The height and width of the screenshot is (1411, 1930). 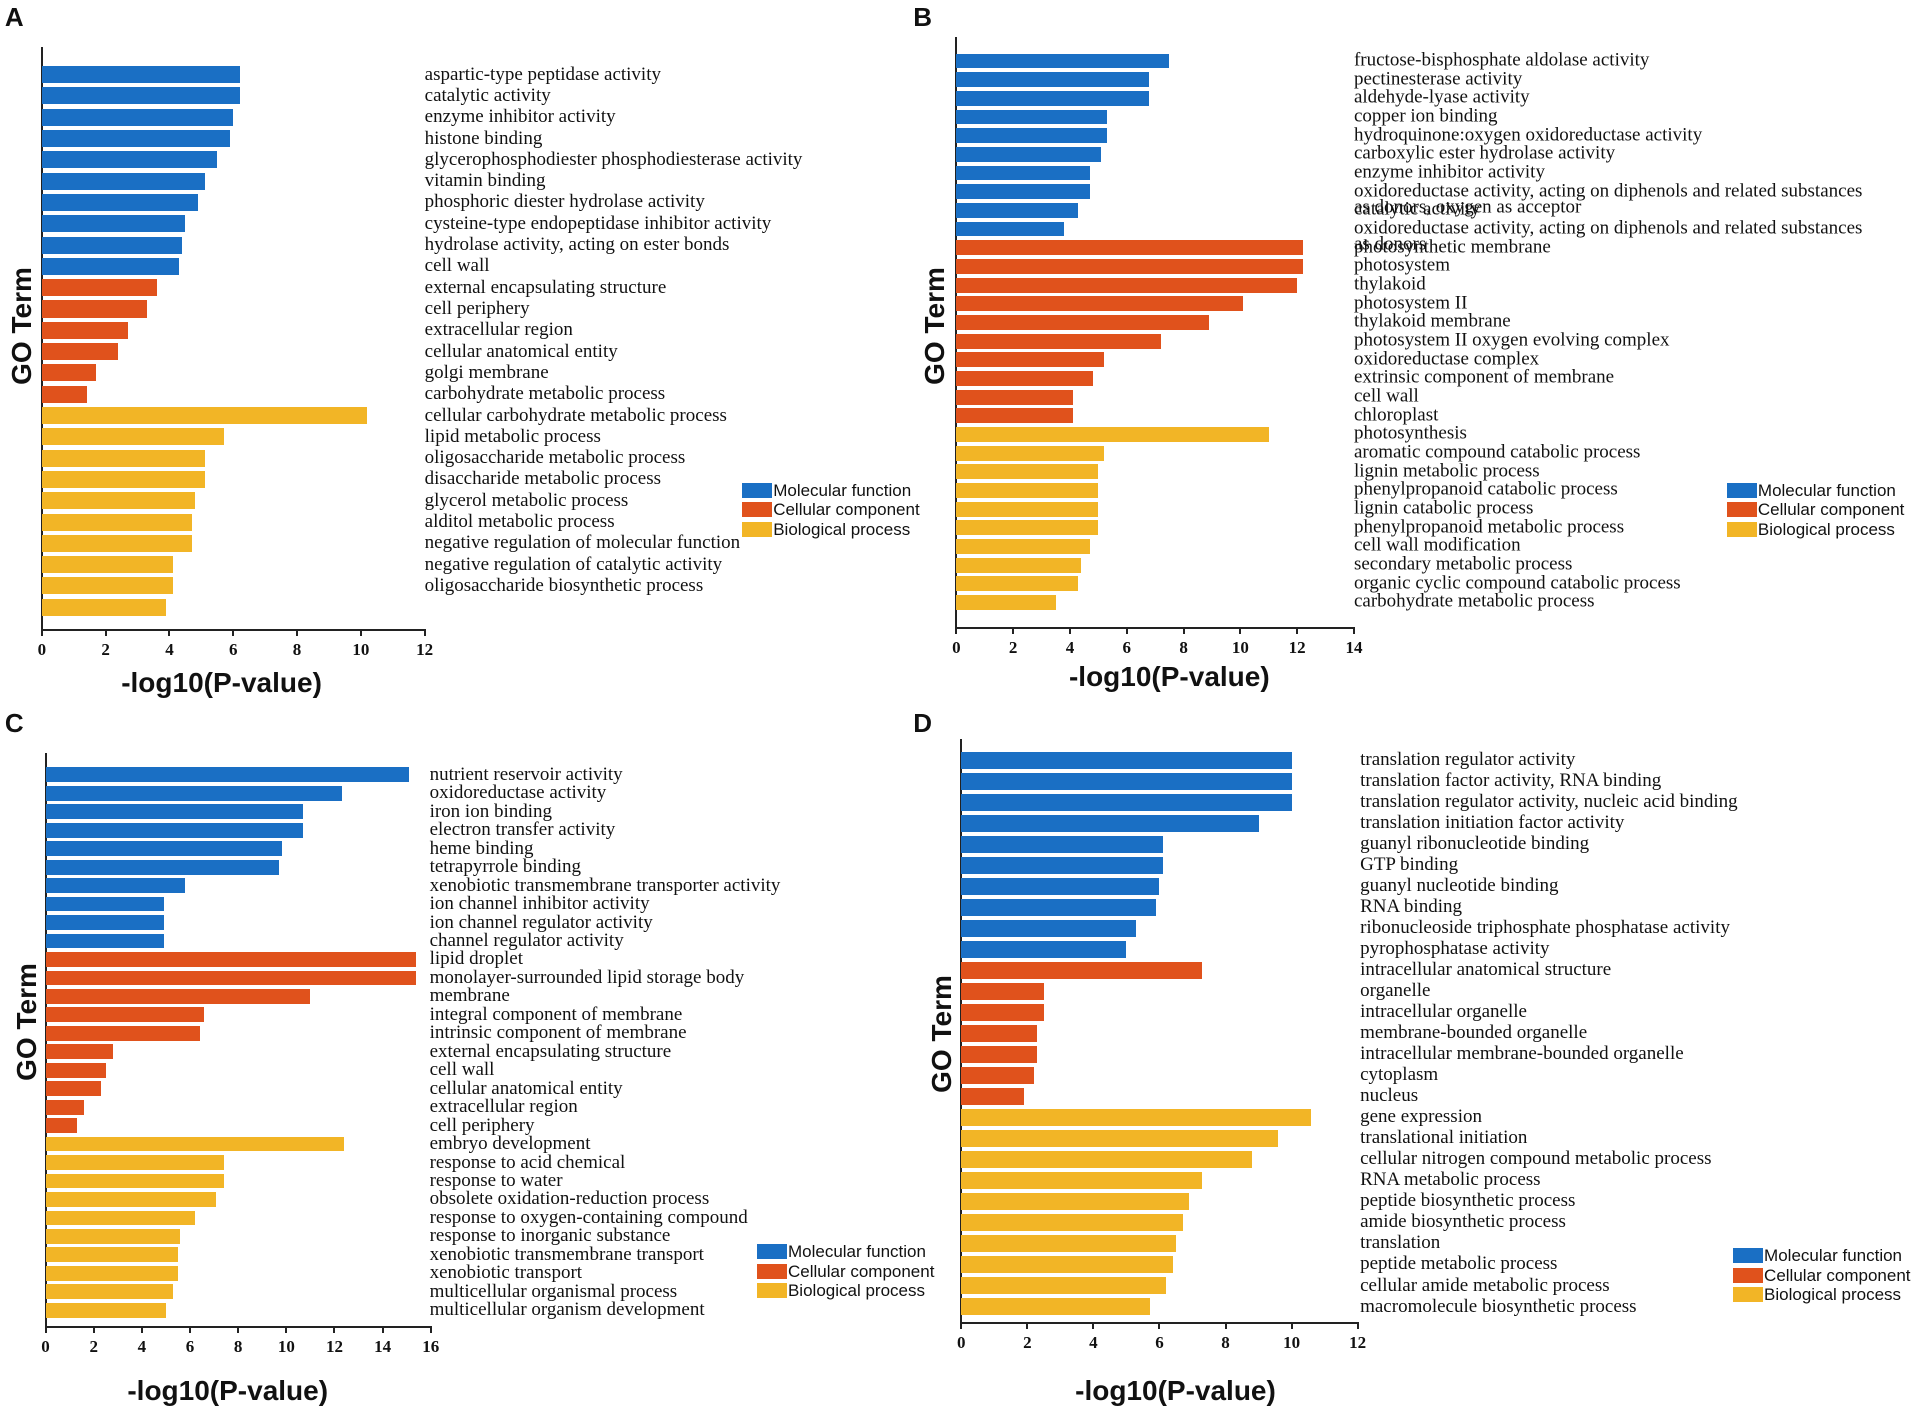 I want to click on term-label: macromolecule biosynthetic process, so click(x=1498, y=1306).